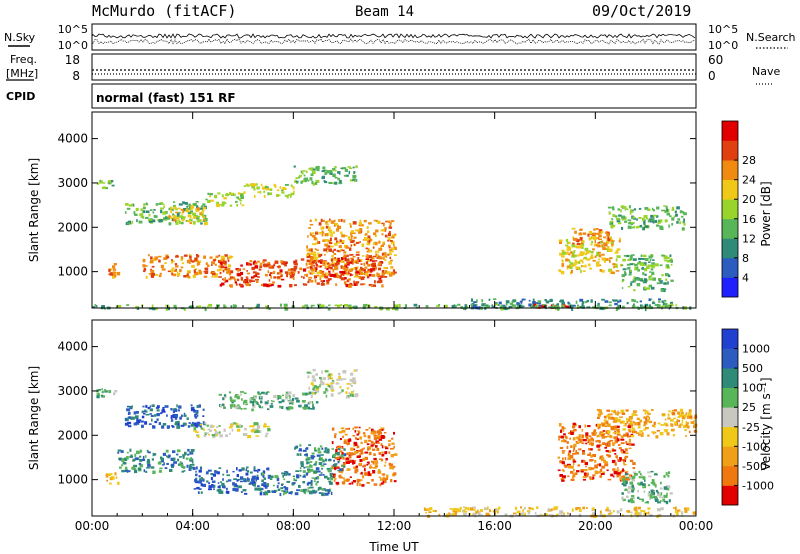 Image resolution: width=800 pixels, height=554 pixels. What do you see at coordinates (22, 73) in the screenshot?
I see `freq-label-2: [MHz]` at bounding box center [22, 73].